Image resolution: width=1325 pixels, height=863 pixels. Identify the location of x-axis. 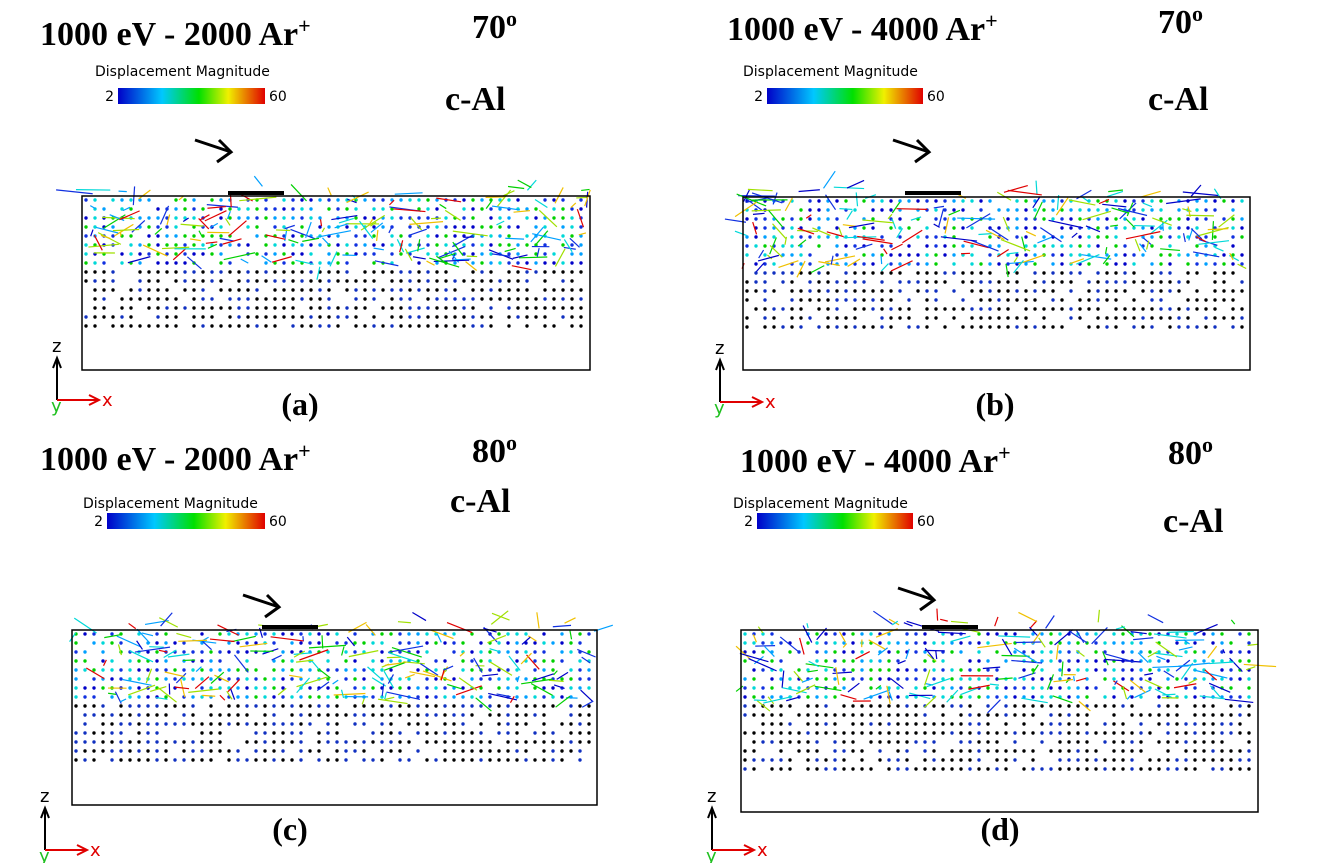
(742, 402).